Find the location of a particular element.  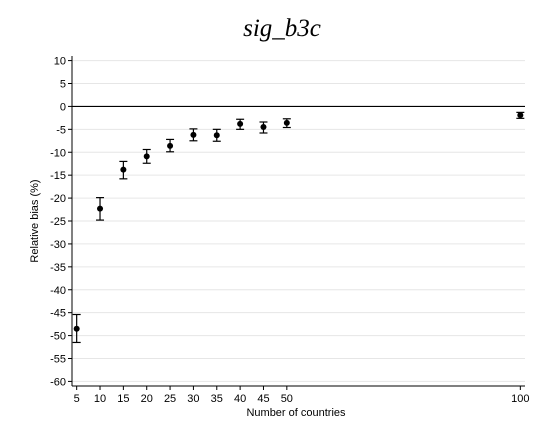

x-axis-label: Number of countries is located at coordinates (296, 413).